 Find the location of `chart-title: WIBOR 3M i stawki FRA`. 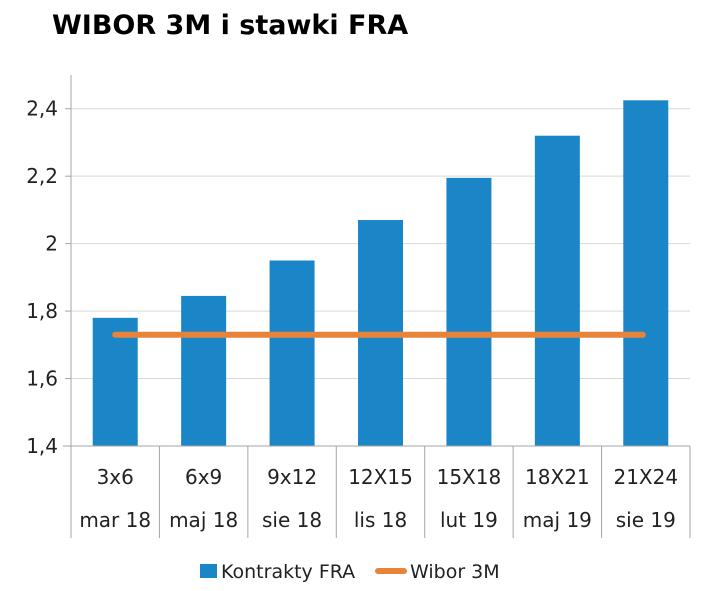

chart-title: WIBOR 3M i stawki FRA is located at coordinates (230, 25).